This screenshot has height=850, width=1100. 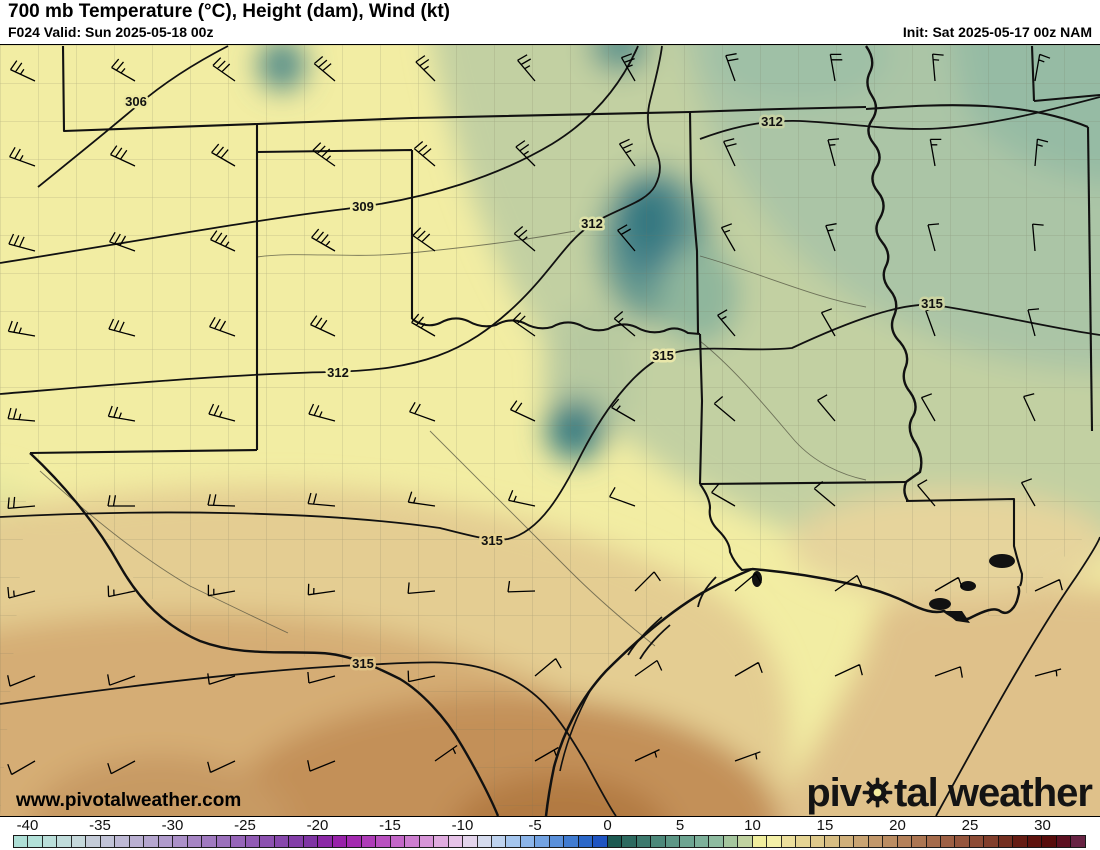 I want to click on ms-al-border, so click(x=1090, y=279).